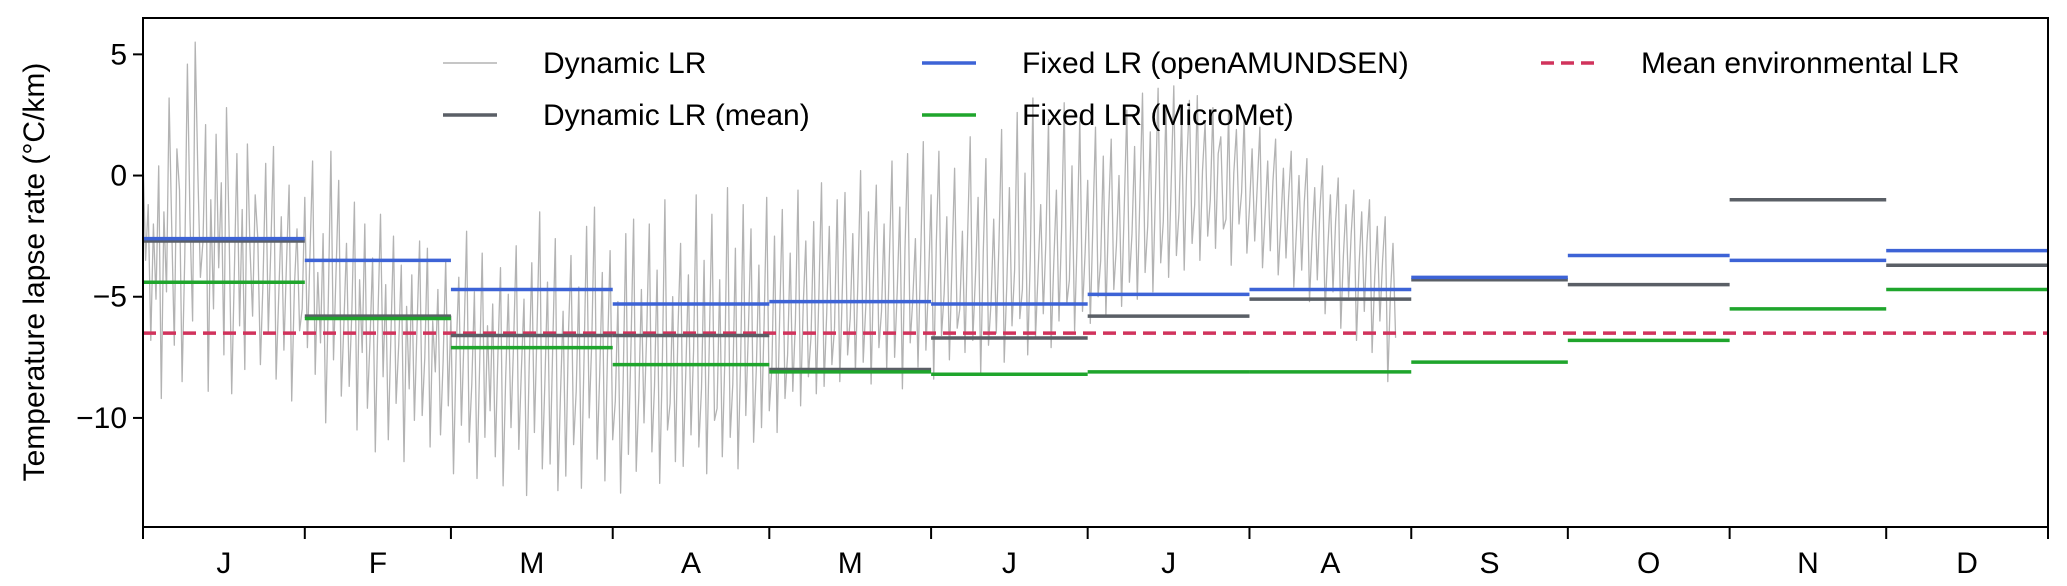  Describe the element at coordinates (1215, 63) in the screenshot. I see `legend-label-fixed-oa: Fixed LR (openAMUNDSEN)` at that location.